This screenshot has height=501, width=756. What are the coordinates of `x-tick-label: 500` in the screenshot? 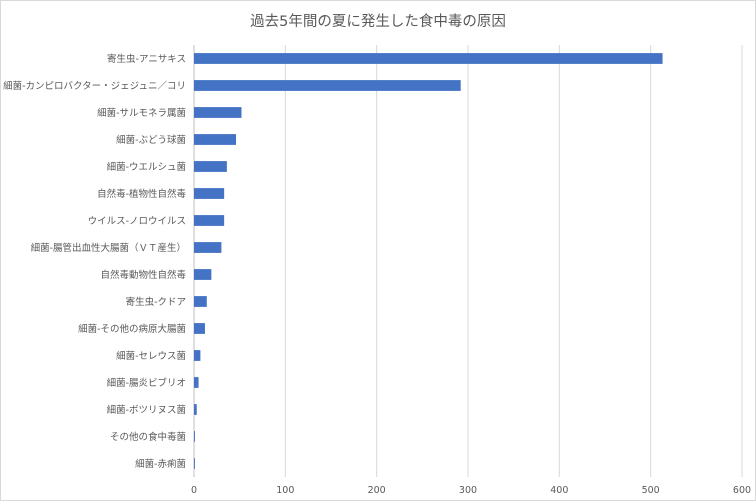 It's located at (651, 490).